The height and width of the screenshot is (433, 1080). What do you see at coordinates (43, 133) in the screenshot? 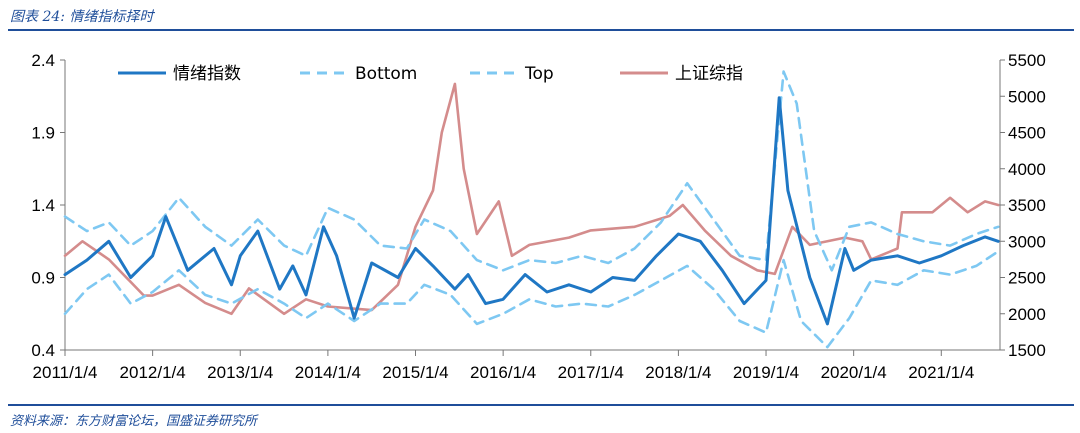
I see `left-tick-label: 1.9` at bounding box center [43, 133].